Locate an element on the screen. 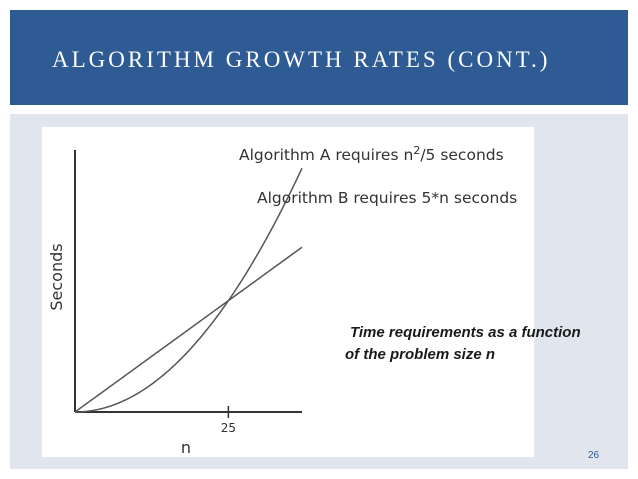  series-b-line is located at coordinates (188, 329).